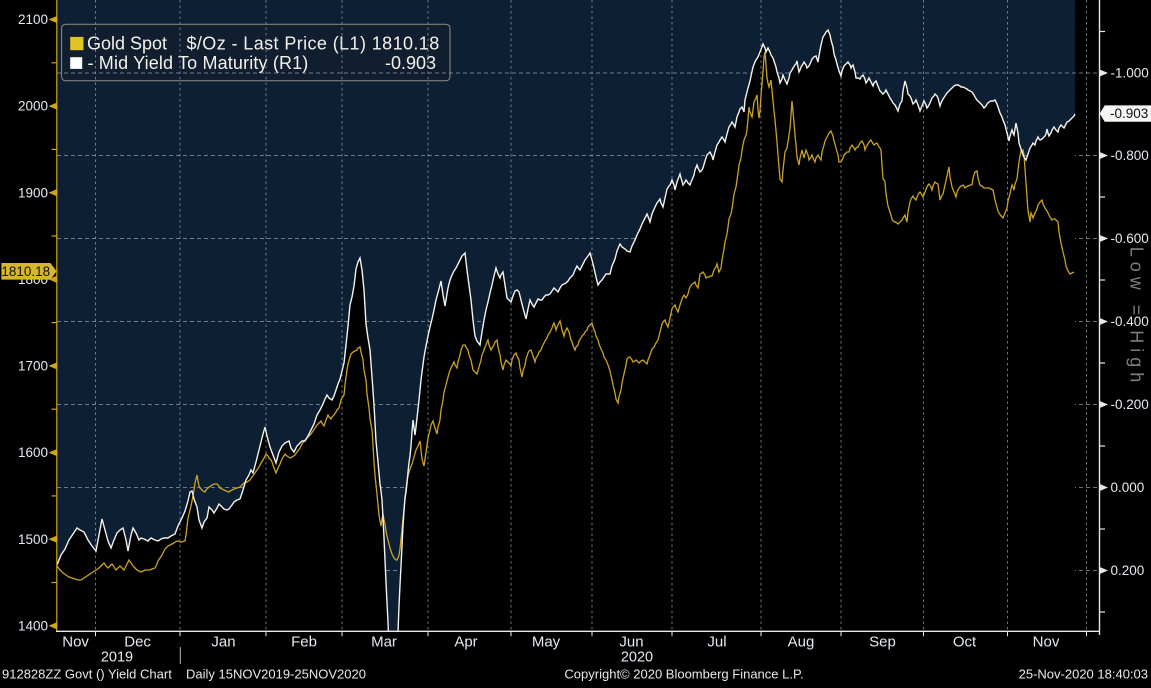  Describe the element at coordinates (716, 642) in the screenshot. I see `svg-text: Jul` at that location.